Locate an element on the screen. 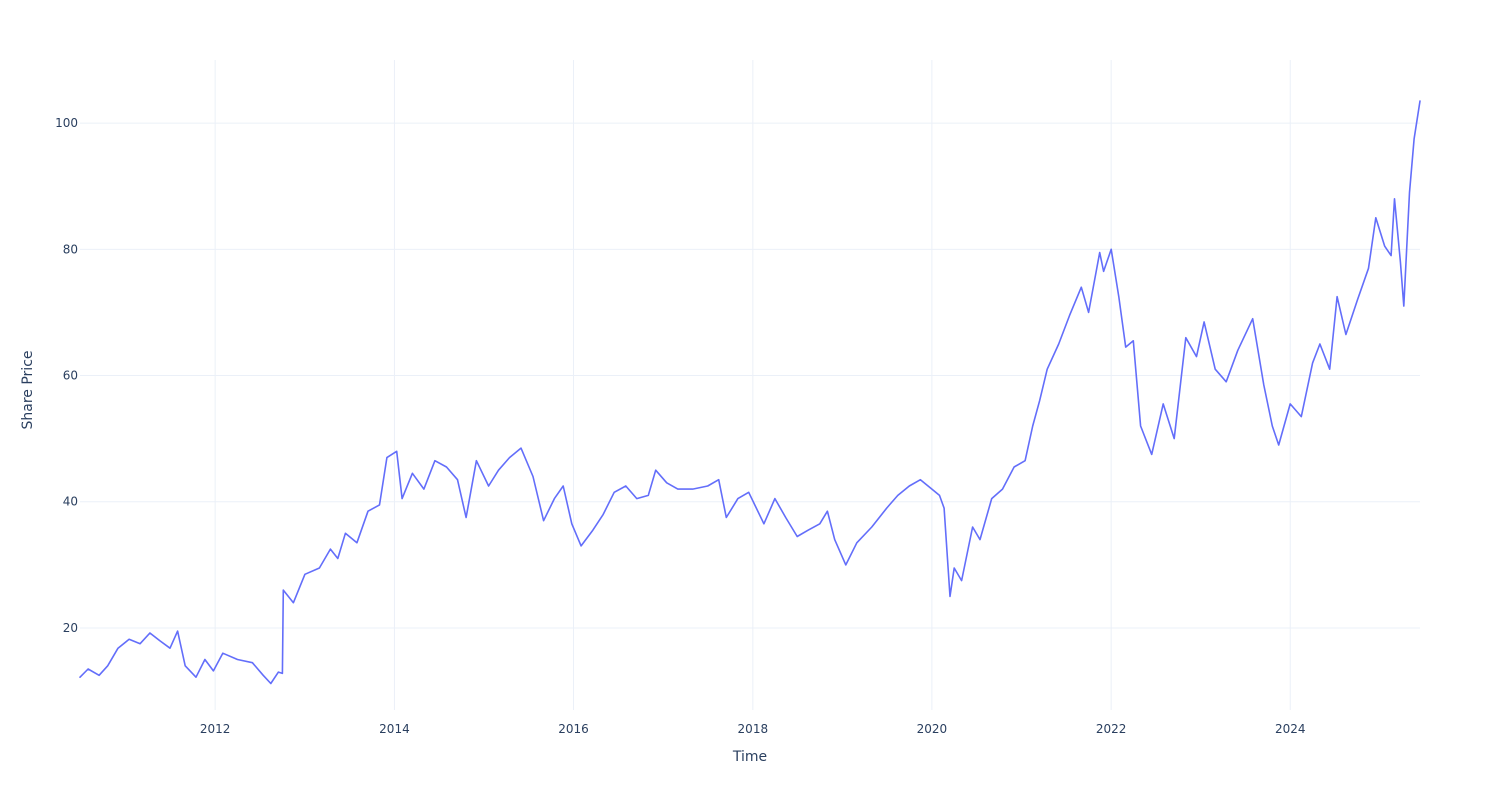 The width and height of the screenshot is (1500, 800). x-tick-label: 2014 is located at coordinates (394, 729).